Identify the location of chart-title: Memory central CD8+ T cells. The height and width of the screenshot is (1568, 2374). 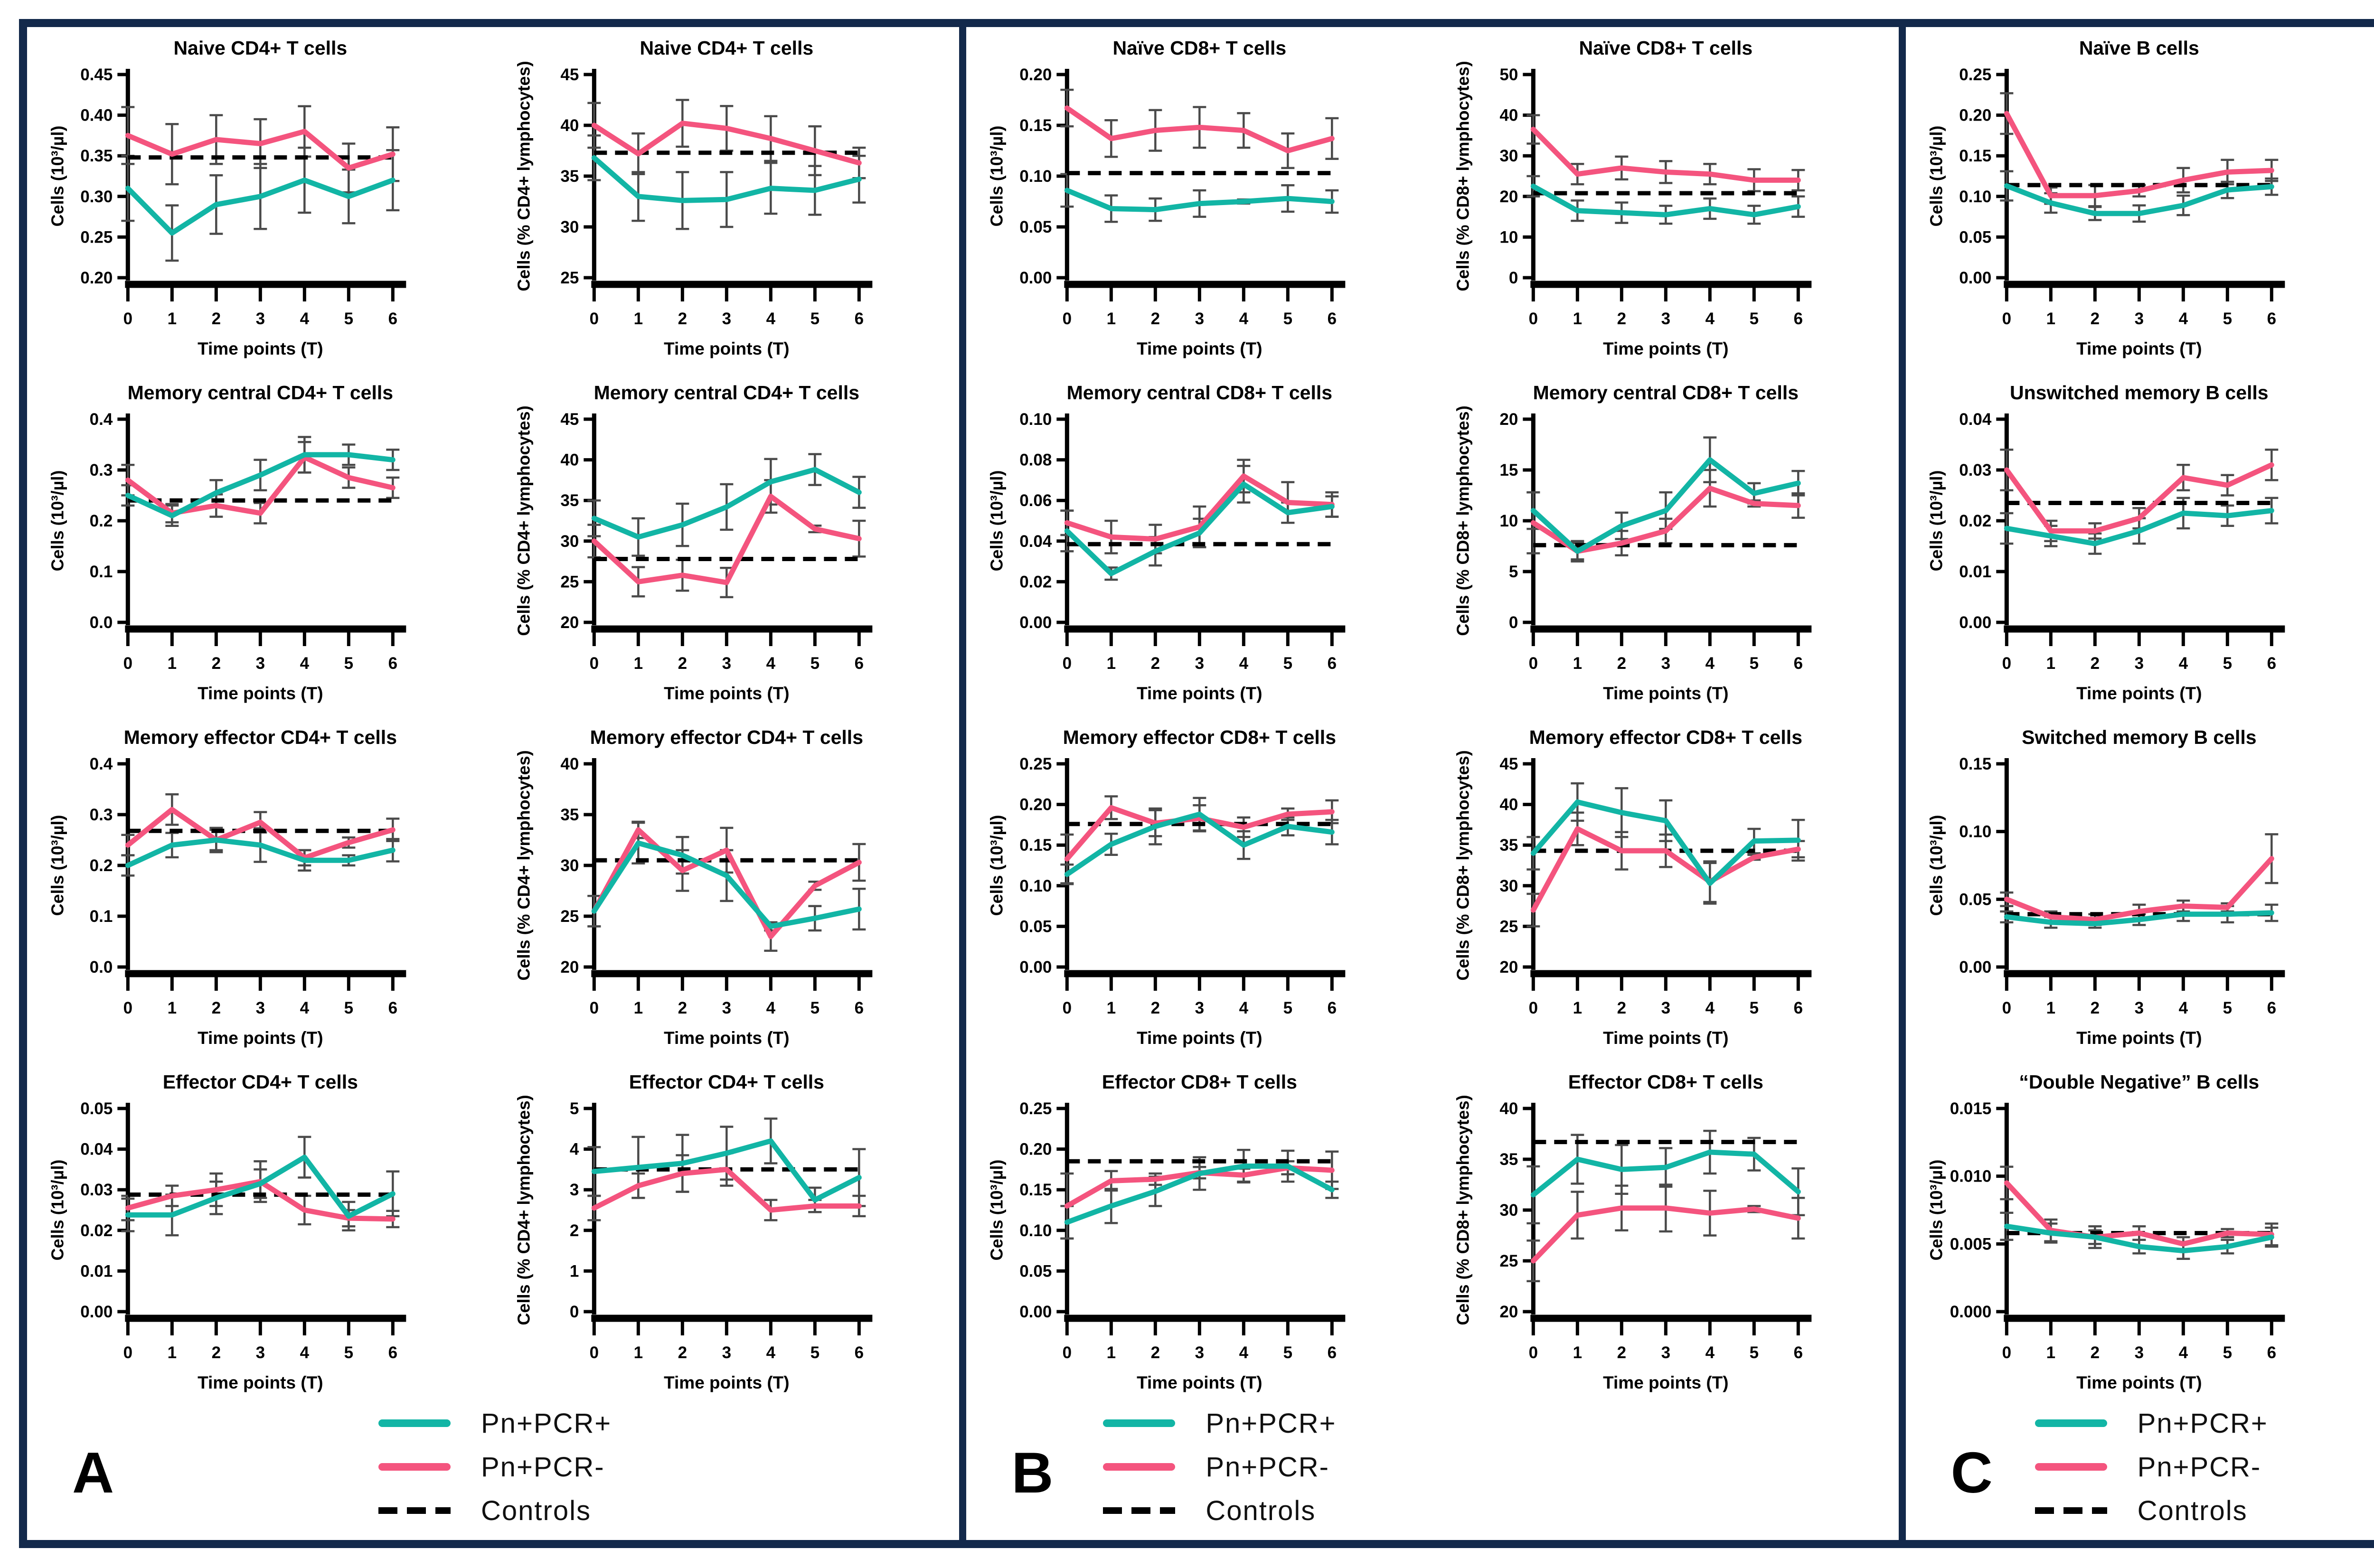
(1199, 393).